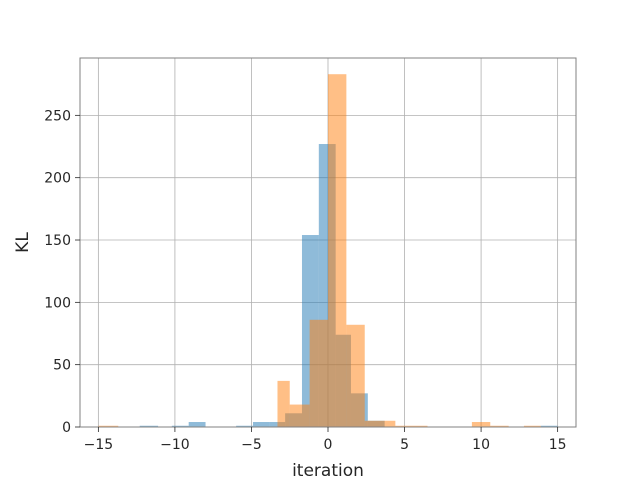 This screenshot has height=480, width=640. I want to click on x-tick-label: 0, so click(328, 445).